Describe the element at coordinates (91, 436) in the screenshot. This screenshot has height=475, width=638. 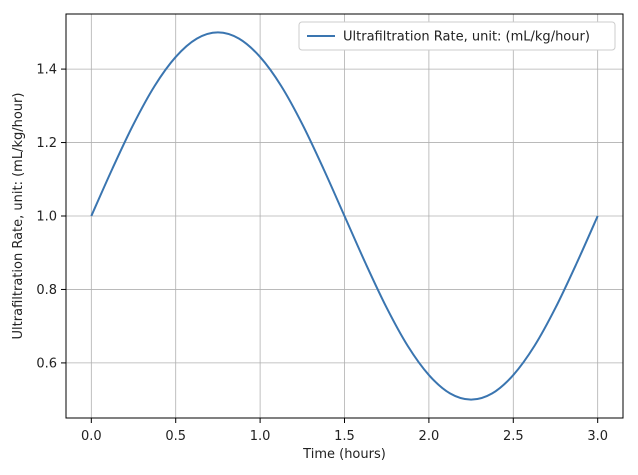
I see `x-tick-label: 0.0` at that location.